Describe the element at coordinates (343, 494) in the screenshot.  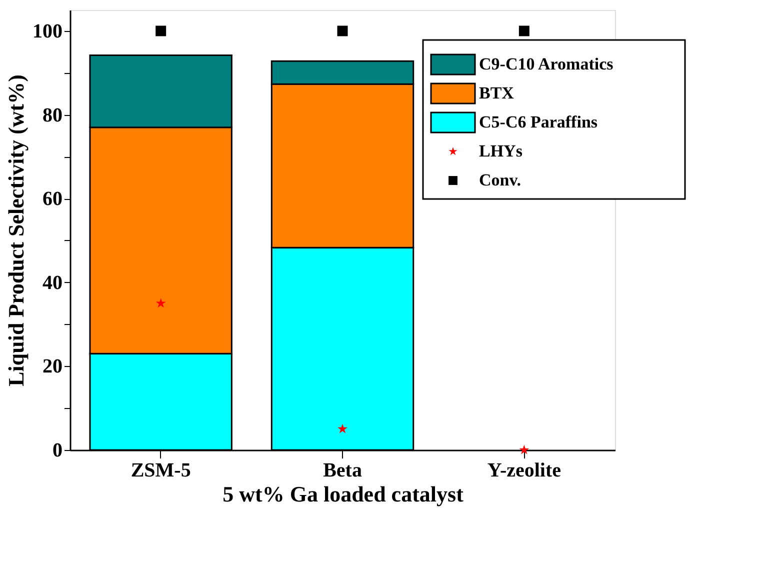
I see `x-axis-title: 5 wt% Ga loaded catalyst` at that location.